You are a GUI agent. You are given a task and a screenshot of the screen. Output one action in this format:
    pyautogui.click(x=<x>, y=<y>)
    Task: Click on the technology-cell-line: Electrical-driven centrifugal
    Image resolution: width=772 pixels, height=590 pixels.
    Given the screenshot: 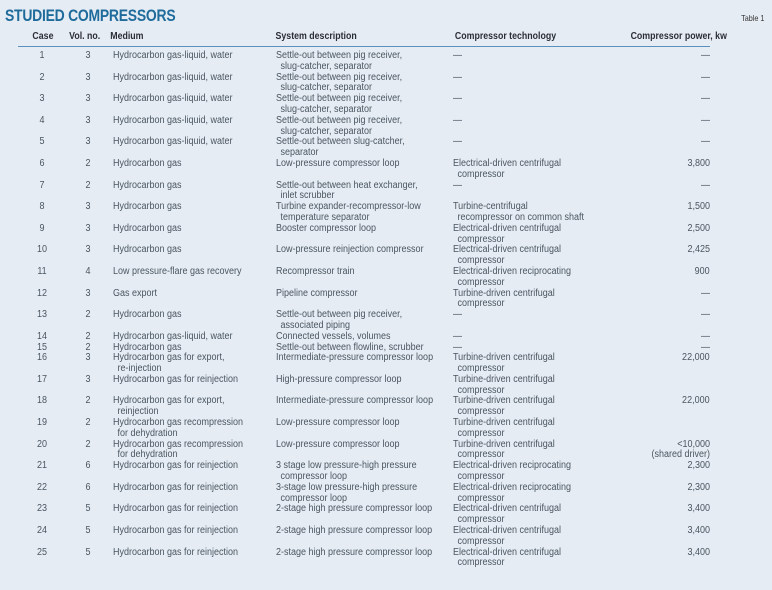 What is the action you would take?
    pyautogui.click(x=507, y=163)
    